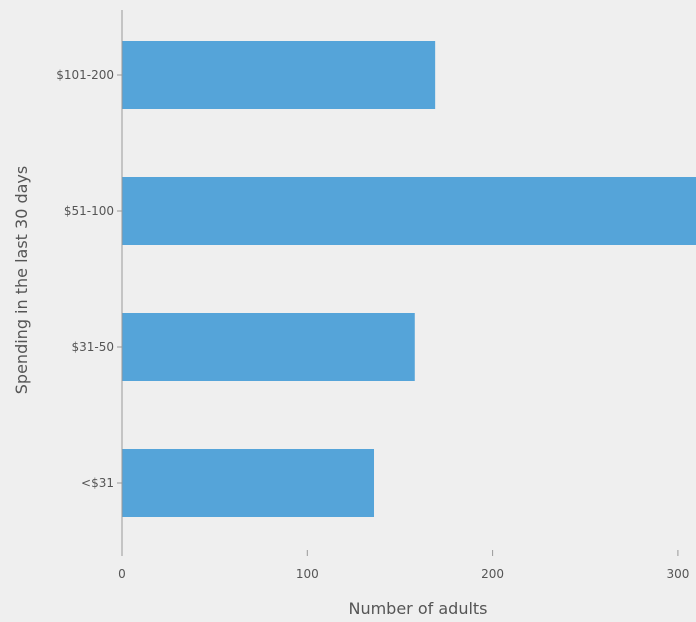 The image size is (696, 622). What do you see at coordinates (403, 565) in the screenshot?
I see `x-tick-layer: 0 100 200 300` at bounding box center [403, 565].